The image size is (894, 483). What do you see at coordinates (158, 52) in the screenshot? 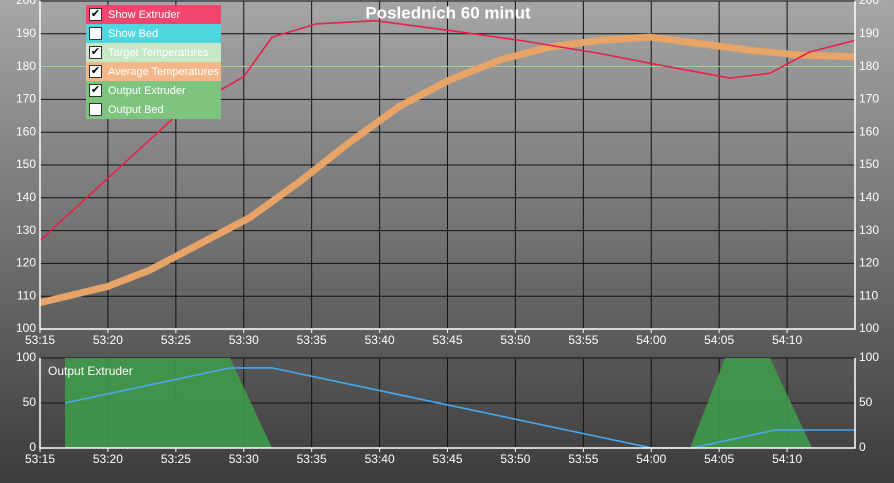
I see `legend-label: Target Temperatures` at bounding box center [158, 52].